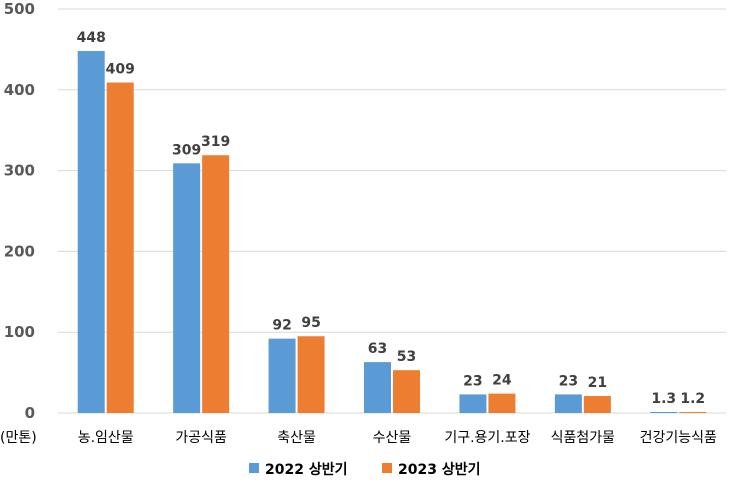 The image size is (732, 483). What do you see at coordinates (19, 9) in the screenshot?
I see `y-tick-label: 500` at bounding box center [19, 9].